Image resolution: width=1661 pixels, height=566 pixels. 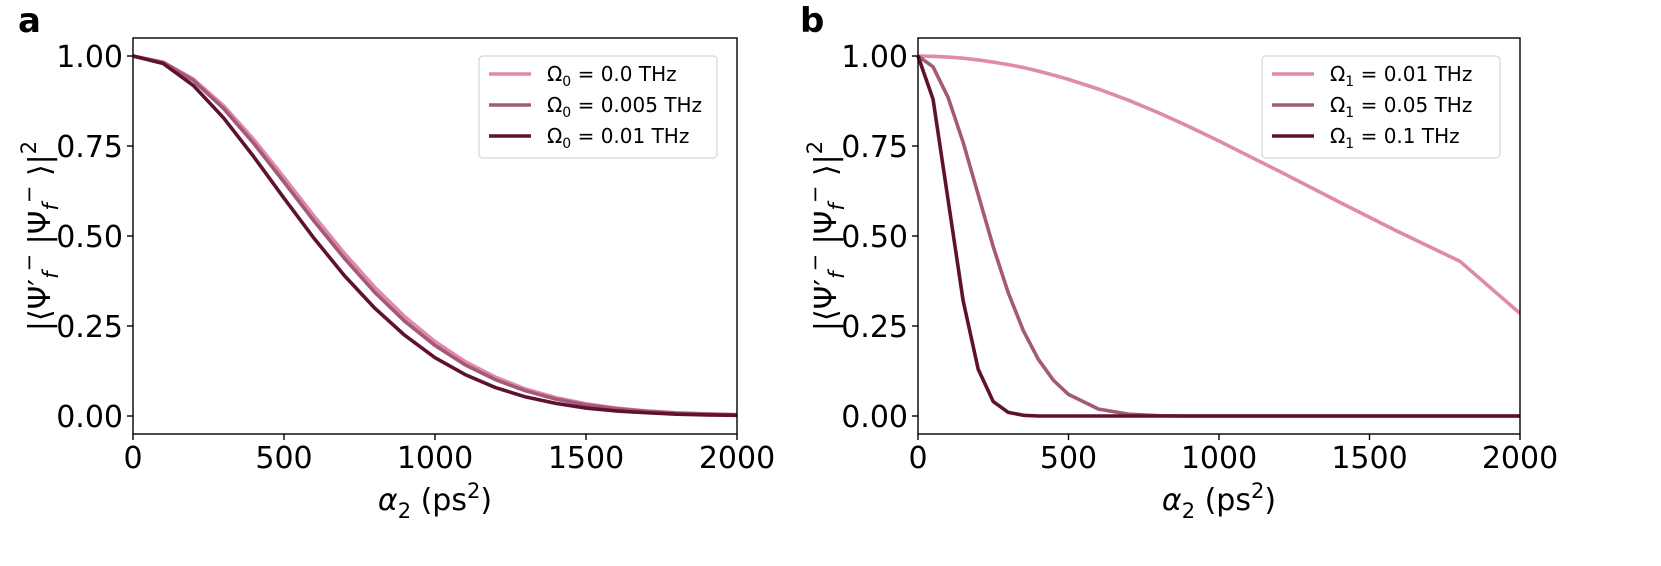 I want to click on panel-label: b, so click(x=812, y=21).